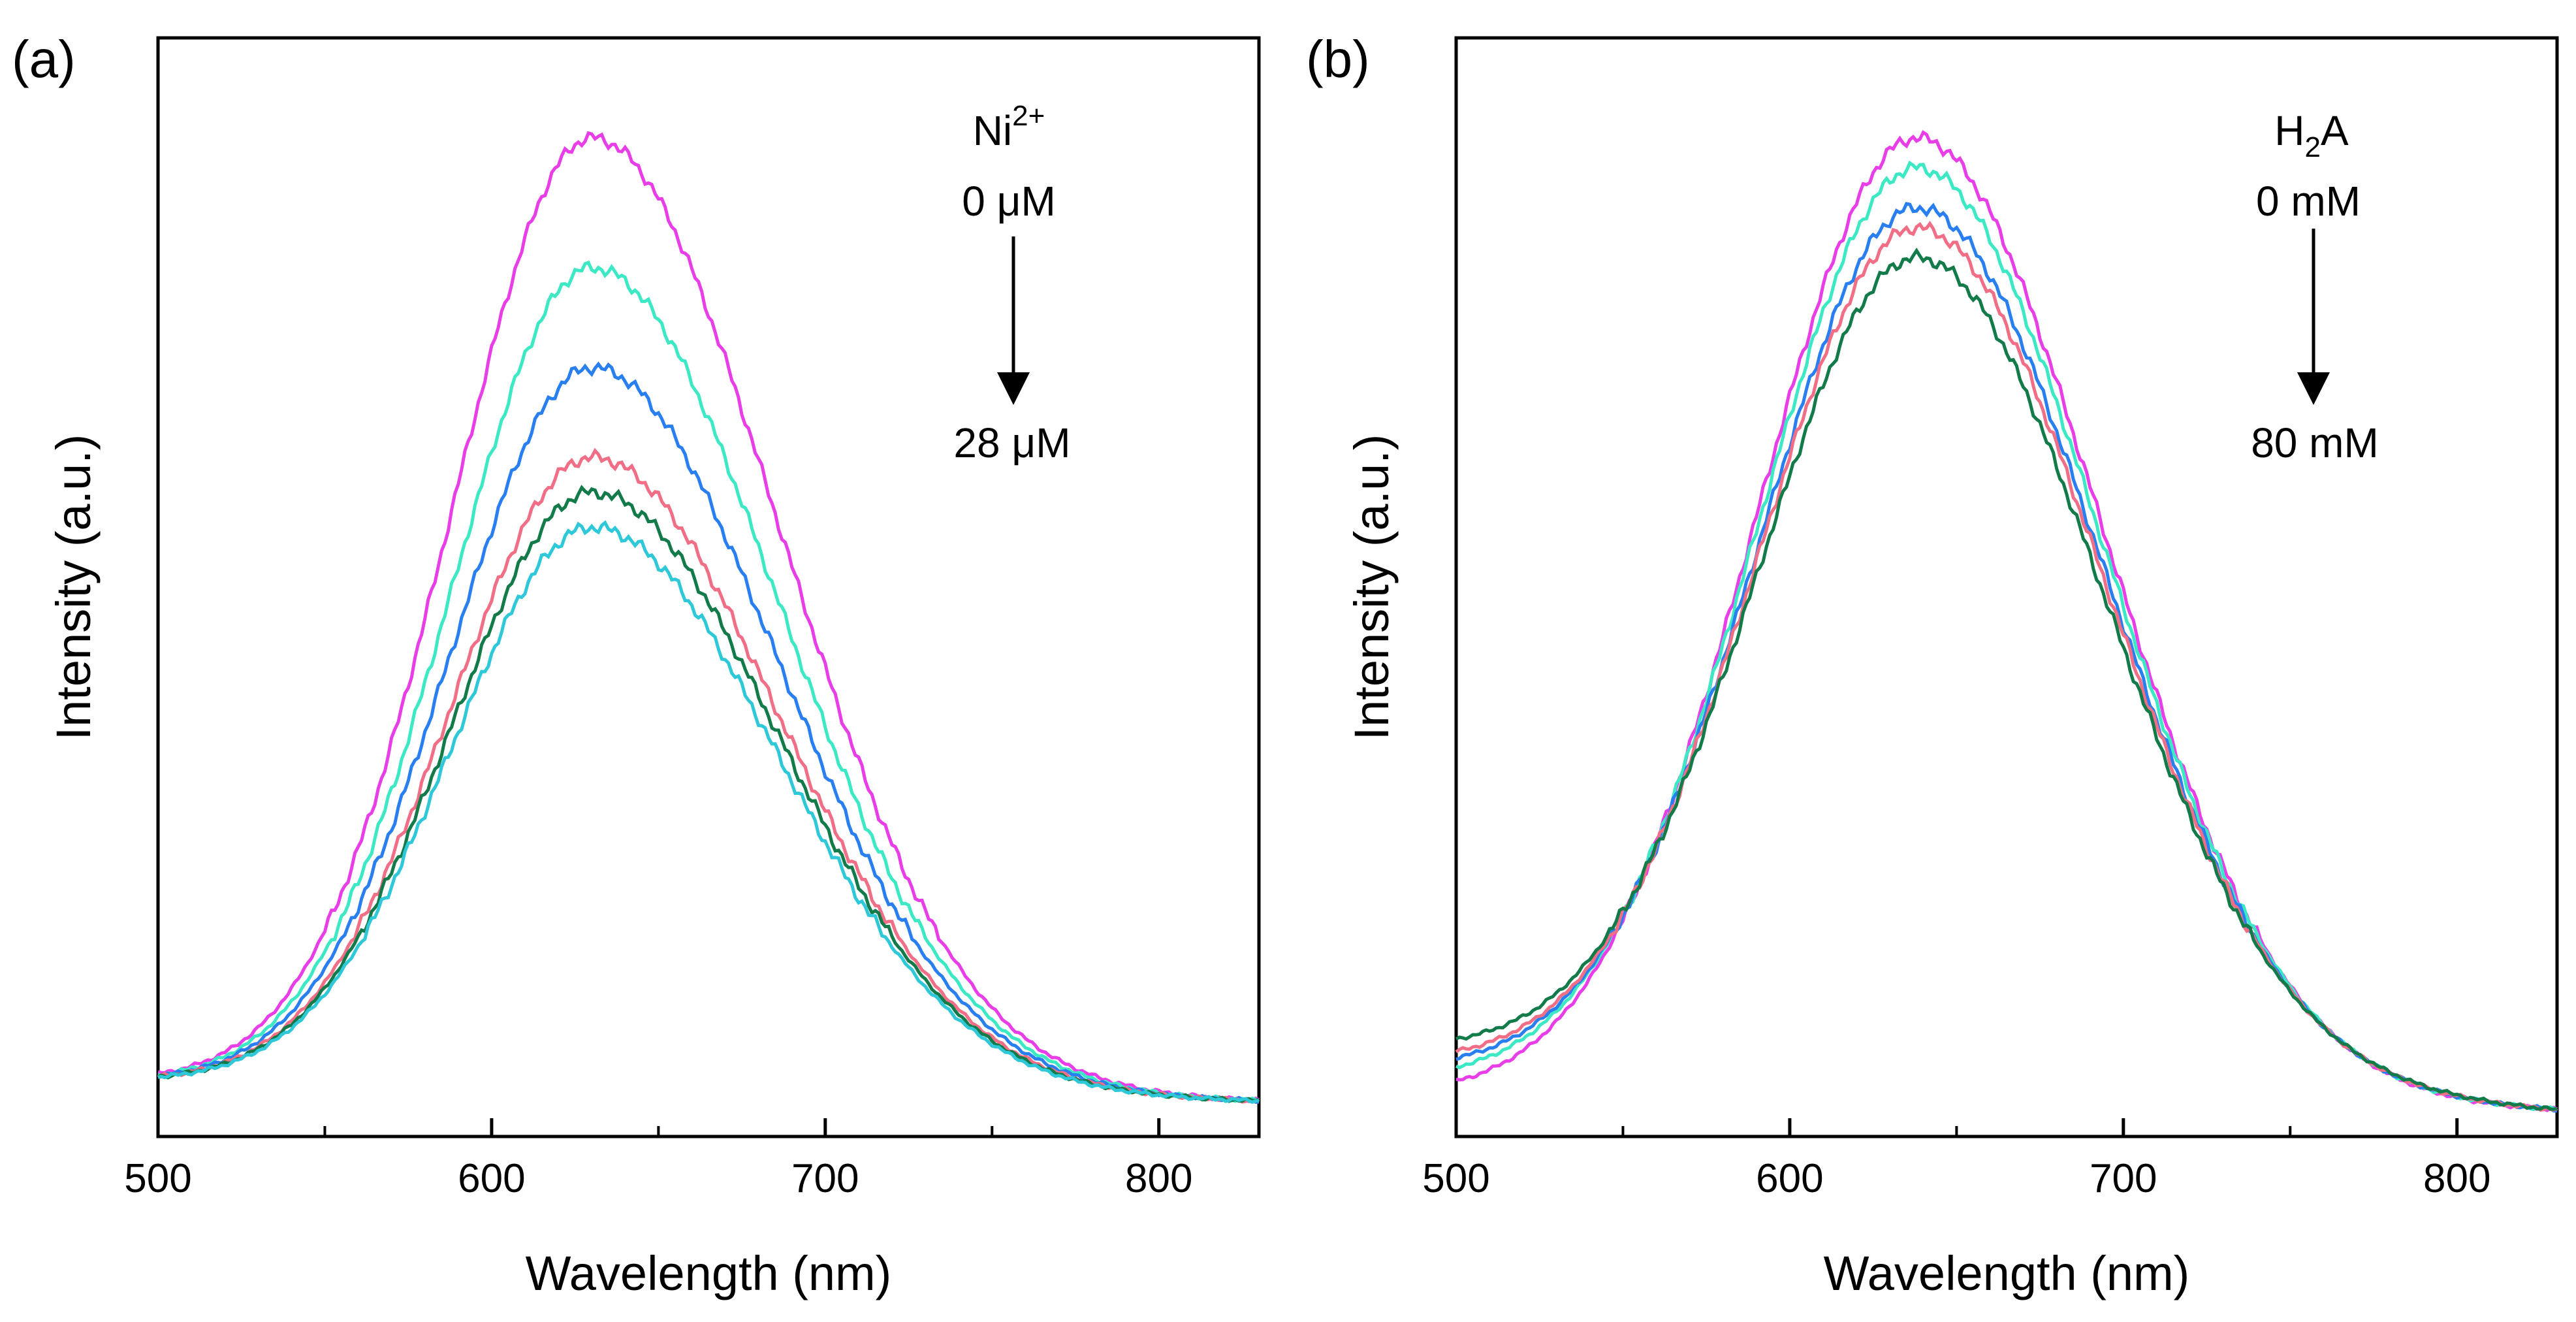 The image size is (2576, 1322). I want to click on plot-b-x-tick-label-700: 700, so click(2124, 1178).